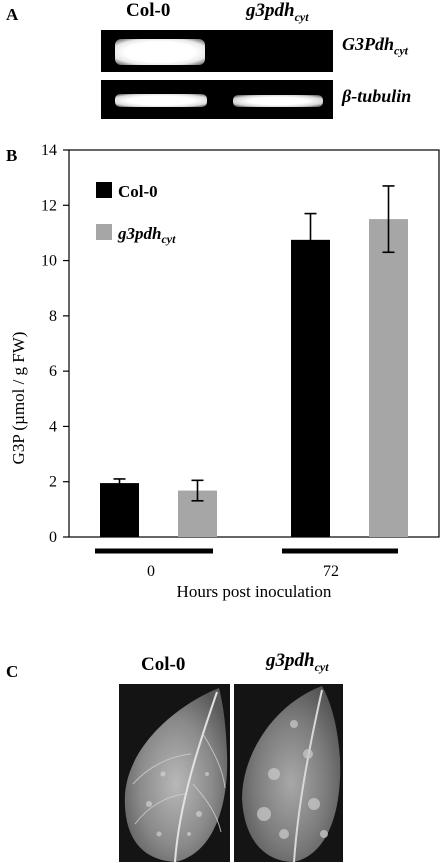  I want to click on y-tick-label: 6, so click(53, 371).